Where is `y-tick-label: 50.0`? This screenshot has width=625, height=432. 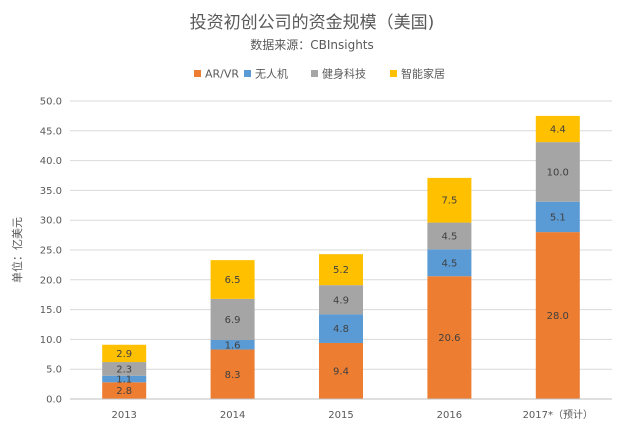
y-tick-label: 50.0 is located at coordinates (51, 102).